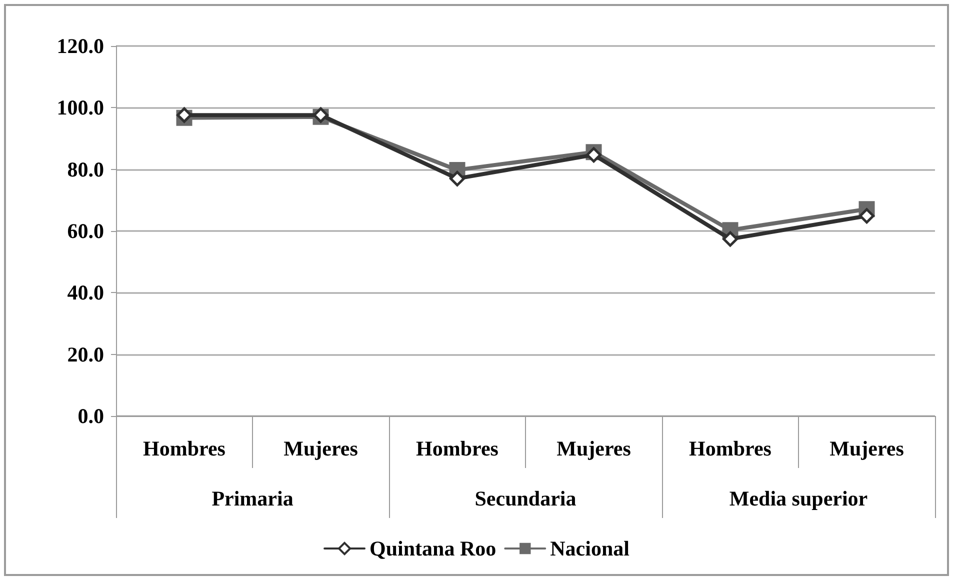 The image size is (955, 582). I want to click on legend-label: Nacional, so click(590, 548).